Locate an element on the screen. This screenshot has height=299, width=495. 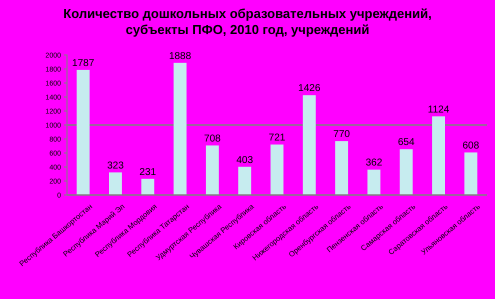
data-label: 1787 is located at coordinates (83, 63).